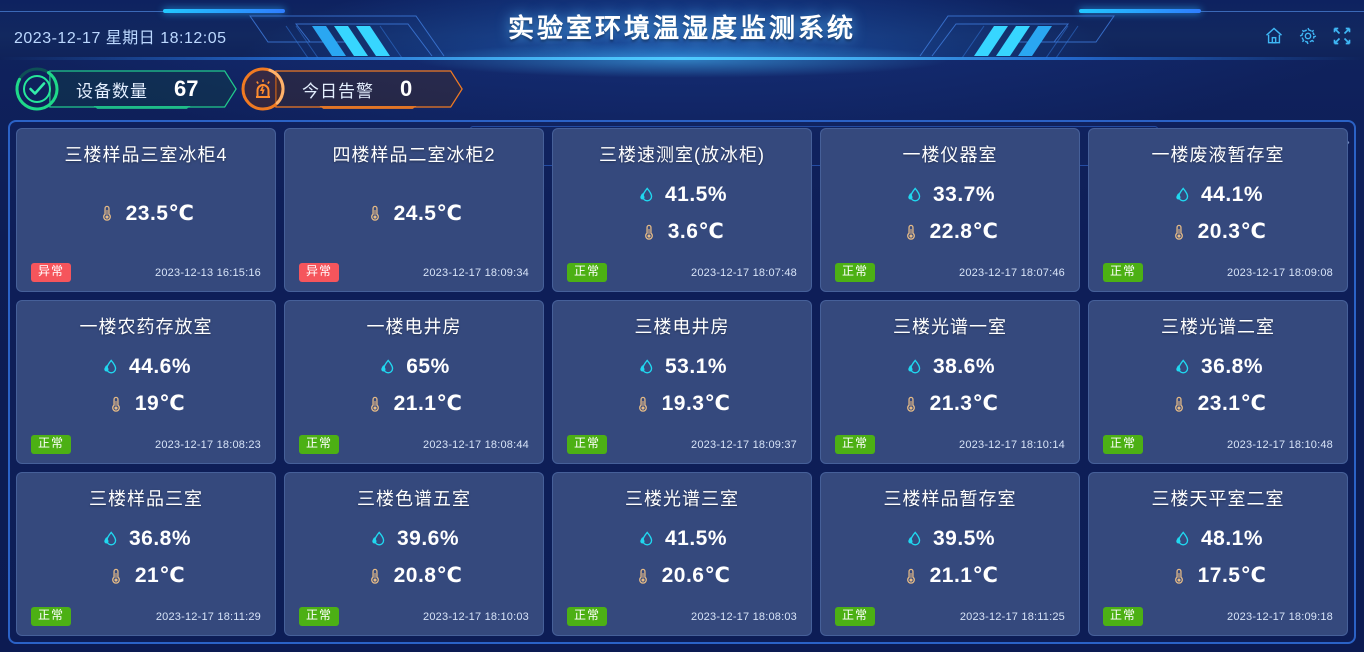 The height and width of the screenshot is (652, 1364). What do you see at coordinates (1012, 444) in the screenshot?
I see `update-timestamp: 2023-12-17 18:10:14` at bounding box center [1012, 444].